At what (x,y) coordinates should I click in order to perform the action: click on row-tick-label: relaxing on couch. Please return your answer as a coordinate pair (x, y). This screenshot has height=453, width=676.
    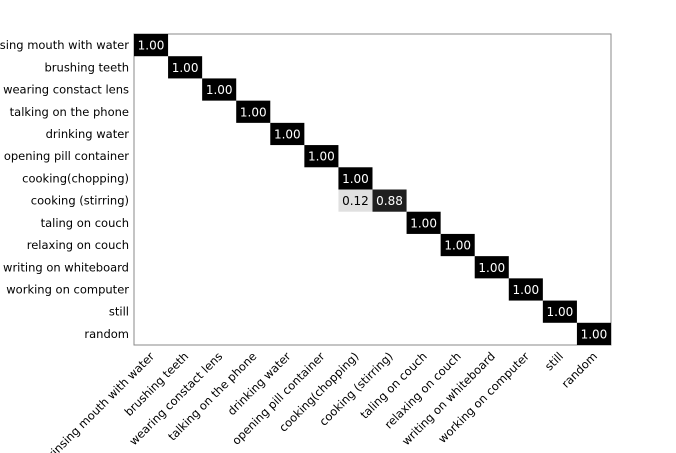
    Looking at the image, I should click on (78, 245).